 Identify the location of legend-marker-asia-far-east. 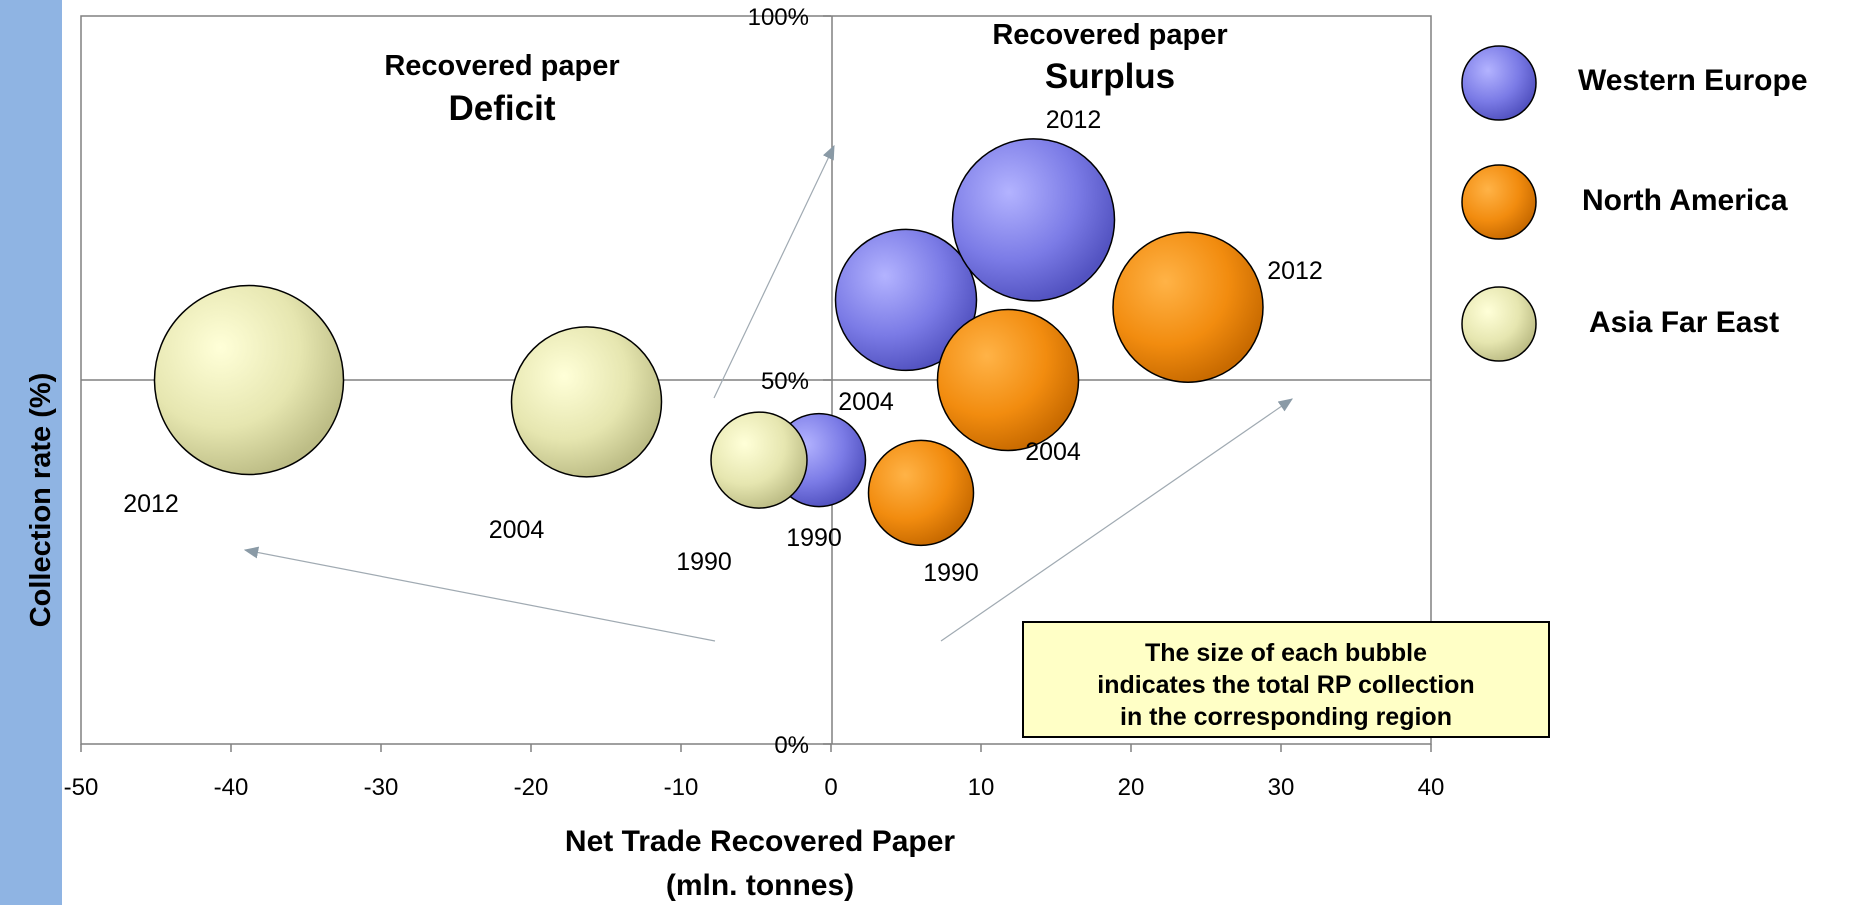
(1499, 324).